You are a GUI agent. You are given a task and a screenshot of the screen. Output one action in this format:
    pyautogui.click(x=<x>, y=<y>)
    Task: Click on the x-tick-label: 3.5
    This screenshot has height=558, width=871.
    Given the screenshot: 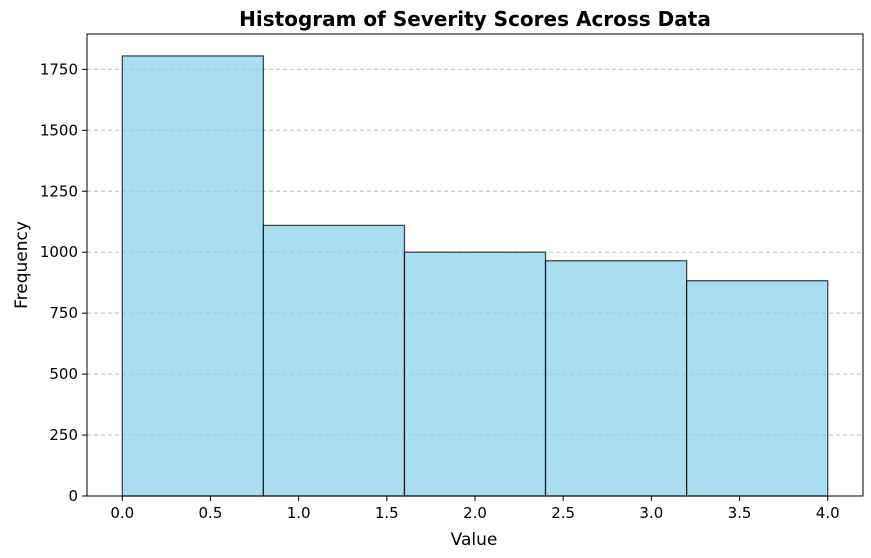 What is the action you would take?
    pyautogui.click(x=740, y=513)
    